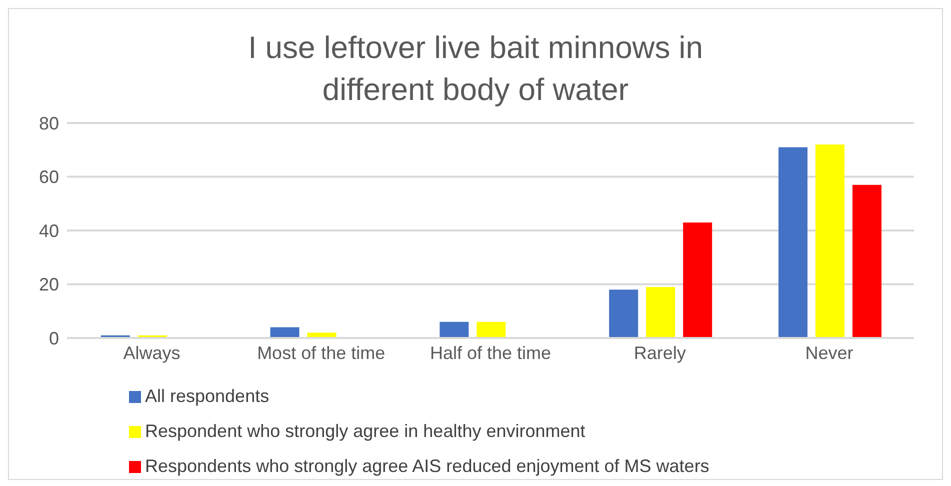 The height and width of the screenshot is (486, 951). What do you see at coordinates (48, 230) in the screenshot?
I see `y-tick-label: 40` at bounding box center [48, 230].